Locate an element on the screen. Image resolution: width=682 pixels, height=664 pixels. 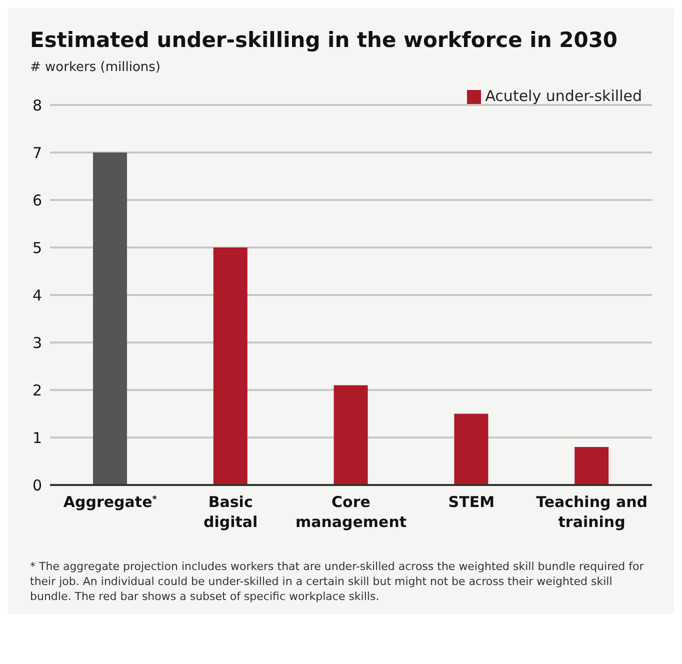
y-tick-label: 0 is located at coordinates (37, 485).